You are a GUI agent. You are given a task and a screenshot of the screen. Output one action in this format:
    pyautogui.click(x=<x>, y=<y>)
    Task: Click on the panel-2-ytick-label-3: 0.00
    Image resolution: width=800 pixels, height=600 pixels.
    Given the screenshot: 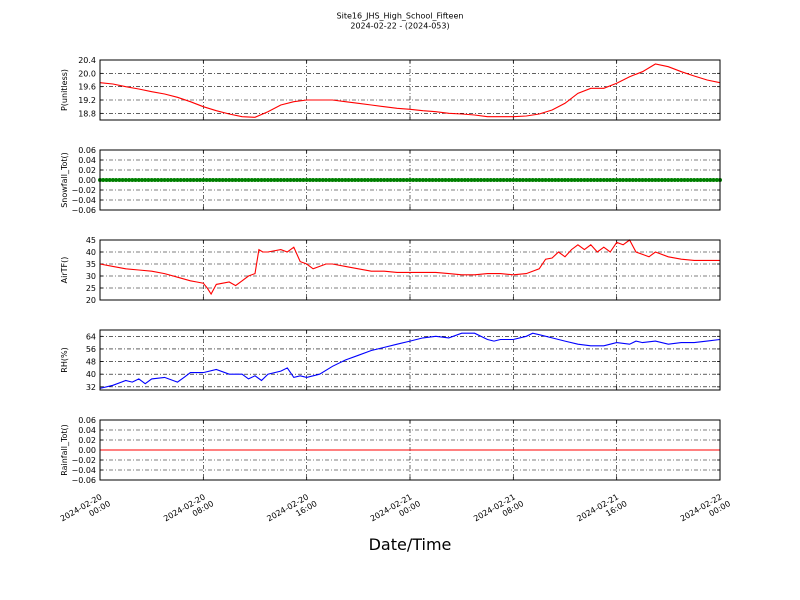 What is the action you would take?
    pyautogui.click(x=87, y=180)
    